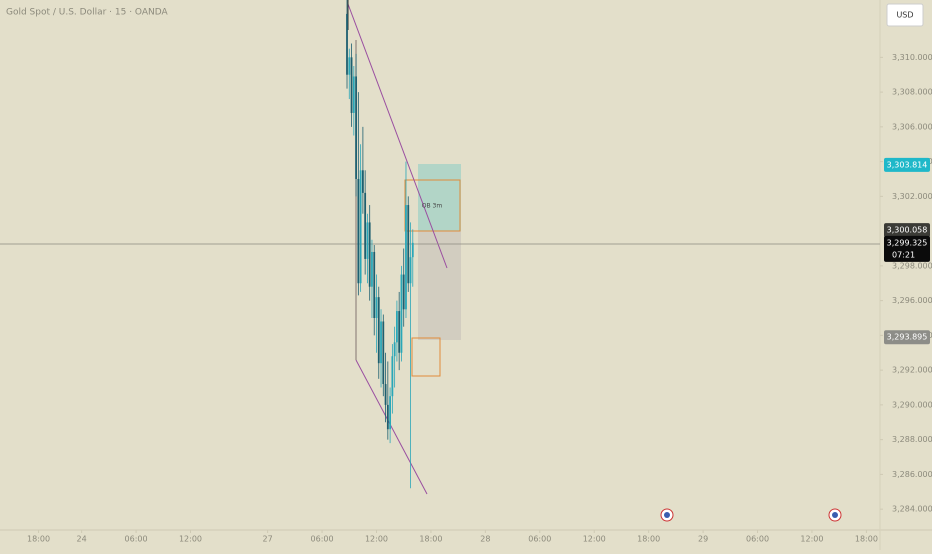 The width and height of the screenshot is (932, 554). Describe the element at coordinates (912, 404) in the screenshot. I see `y-tick-label: 3,290.000` at that location.